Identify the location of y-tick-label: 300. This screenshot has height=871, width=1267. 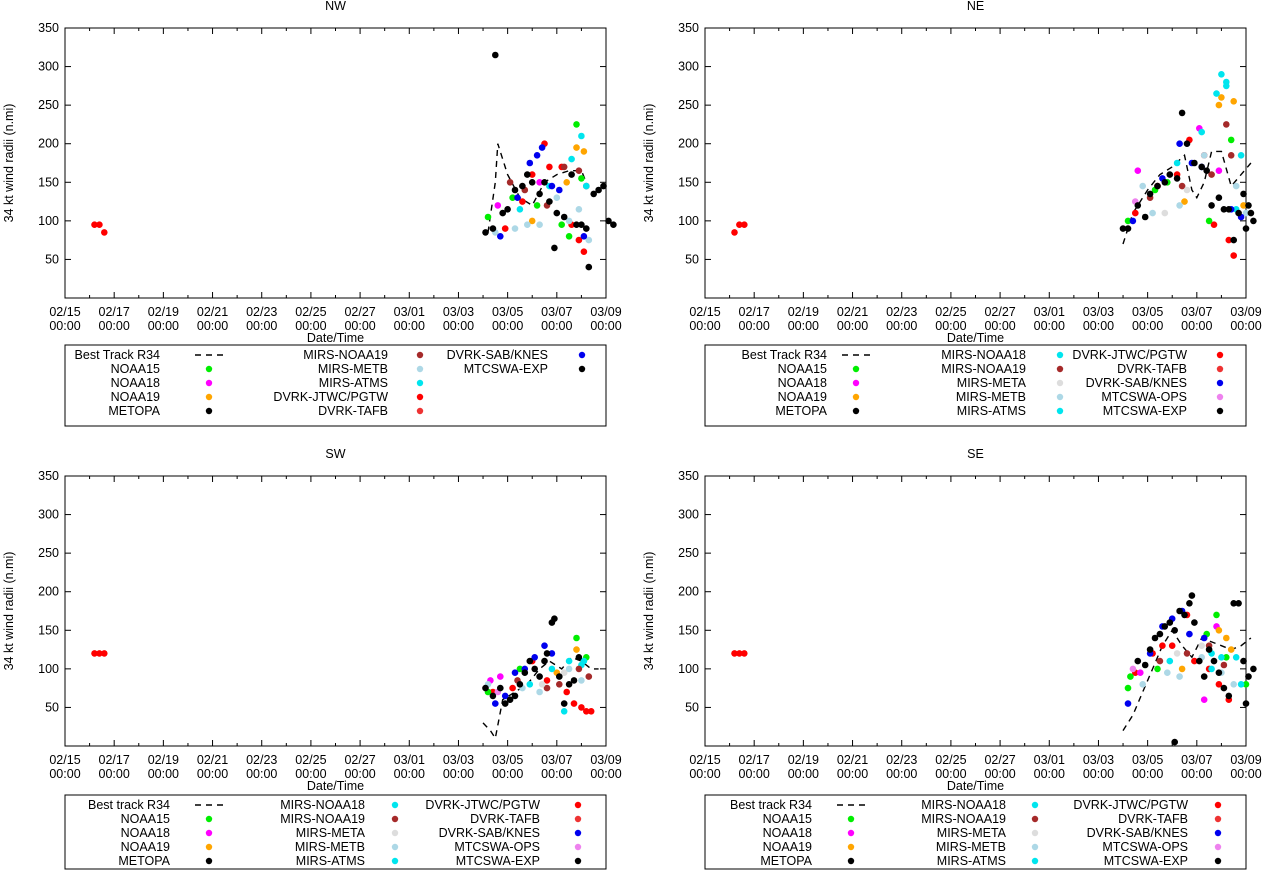
(48, 67).